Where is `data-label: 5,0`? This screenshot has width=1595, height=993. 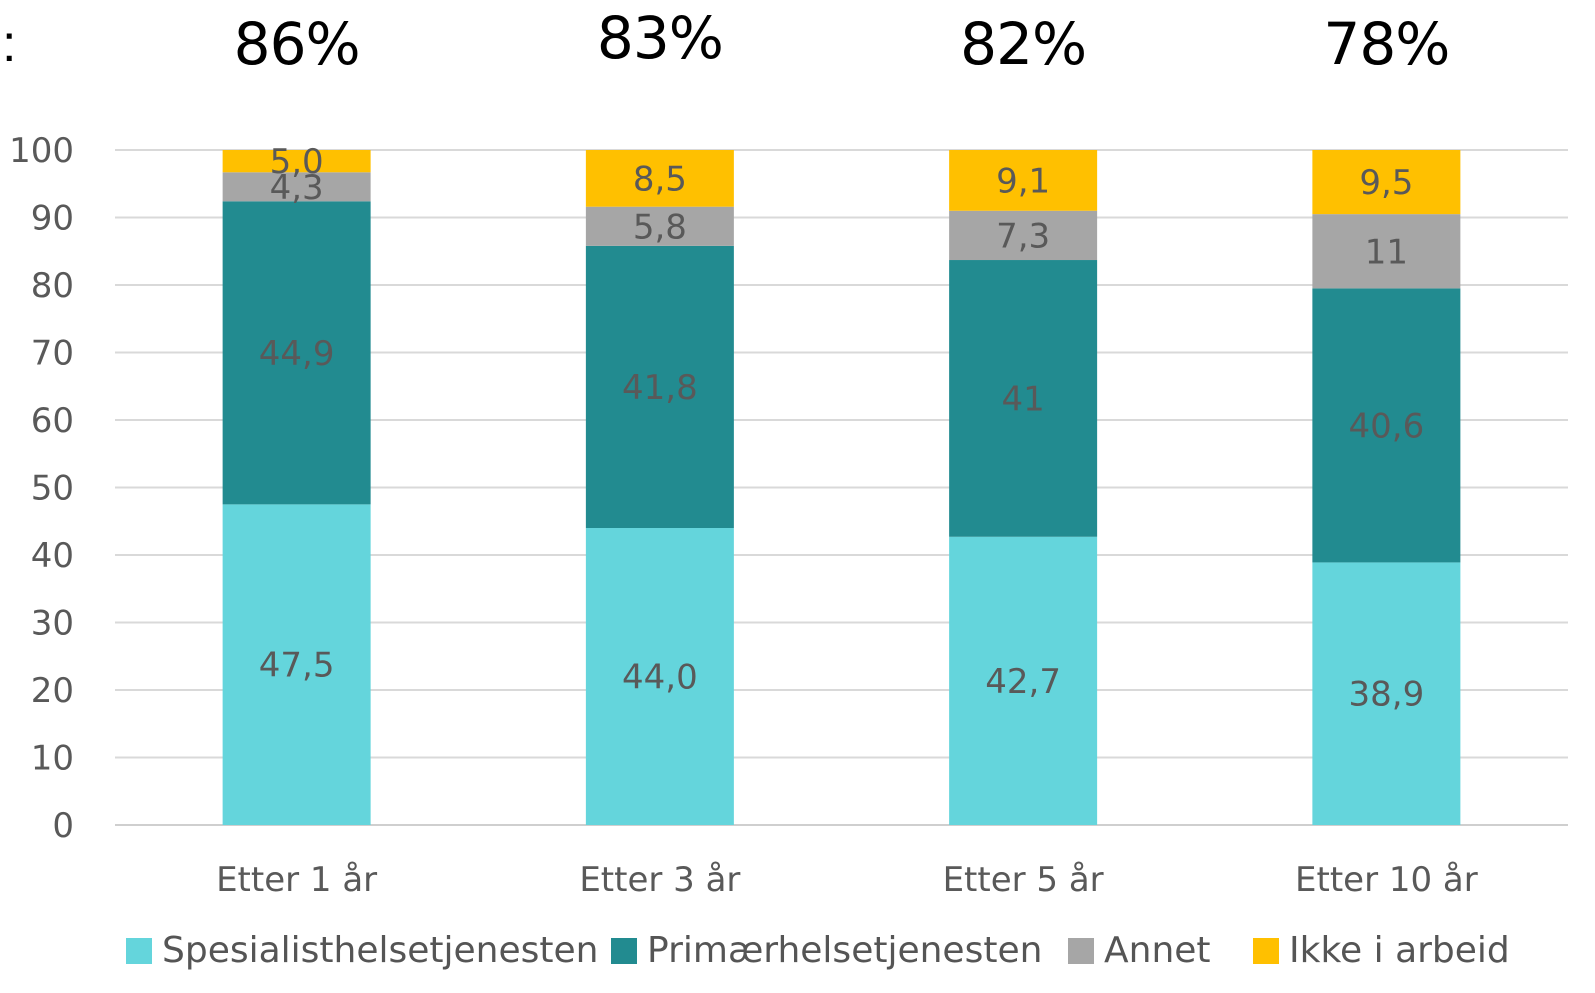 data-label: 5,0 is located at coordinates (297, 162).